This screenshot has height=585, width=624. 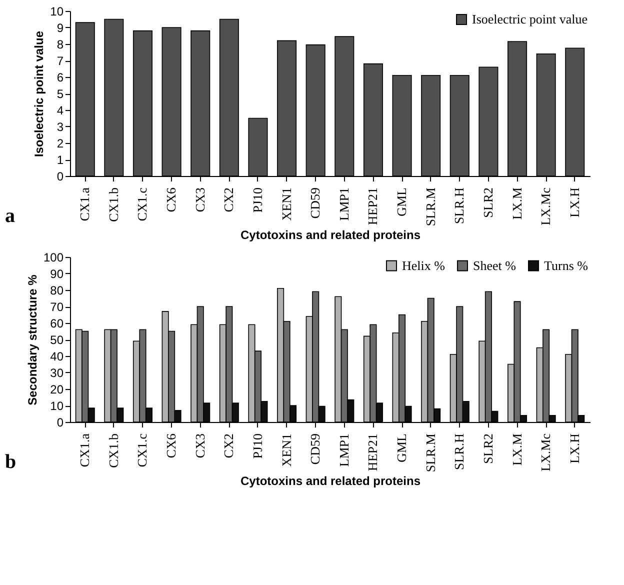 I want to click on y-tick-label: 20, so click(x=57, y=389).